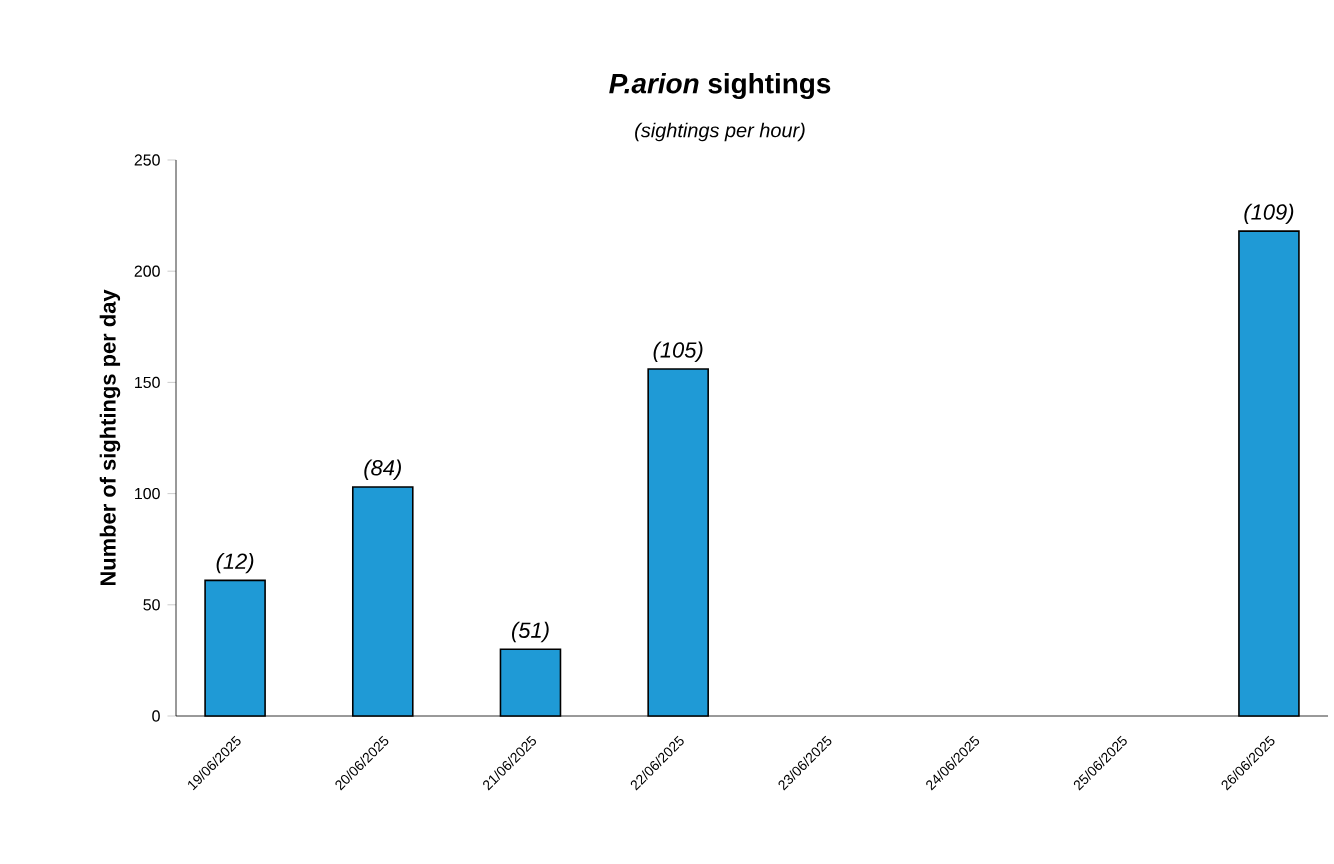 This screenshot has width=1334, height=864. Describe the element at coordinates (382, 469) in the screenshot. I see `annotation: (84)` at that location.